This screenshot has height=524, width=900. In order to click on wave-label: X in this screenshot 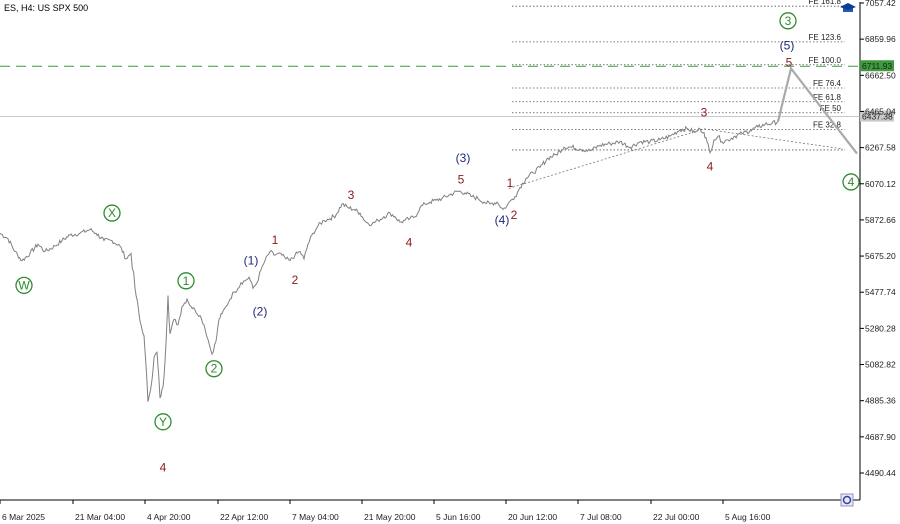, I will do `click(112, 213)`.